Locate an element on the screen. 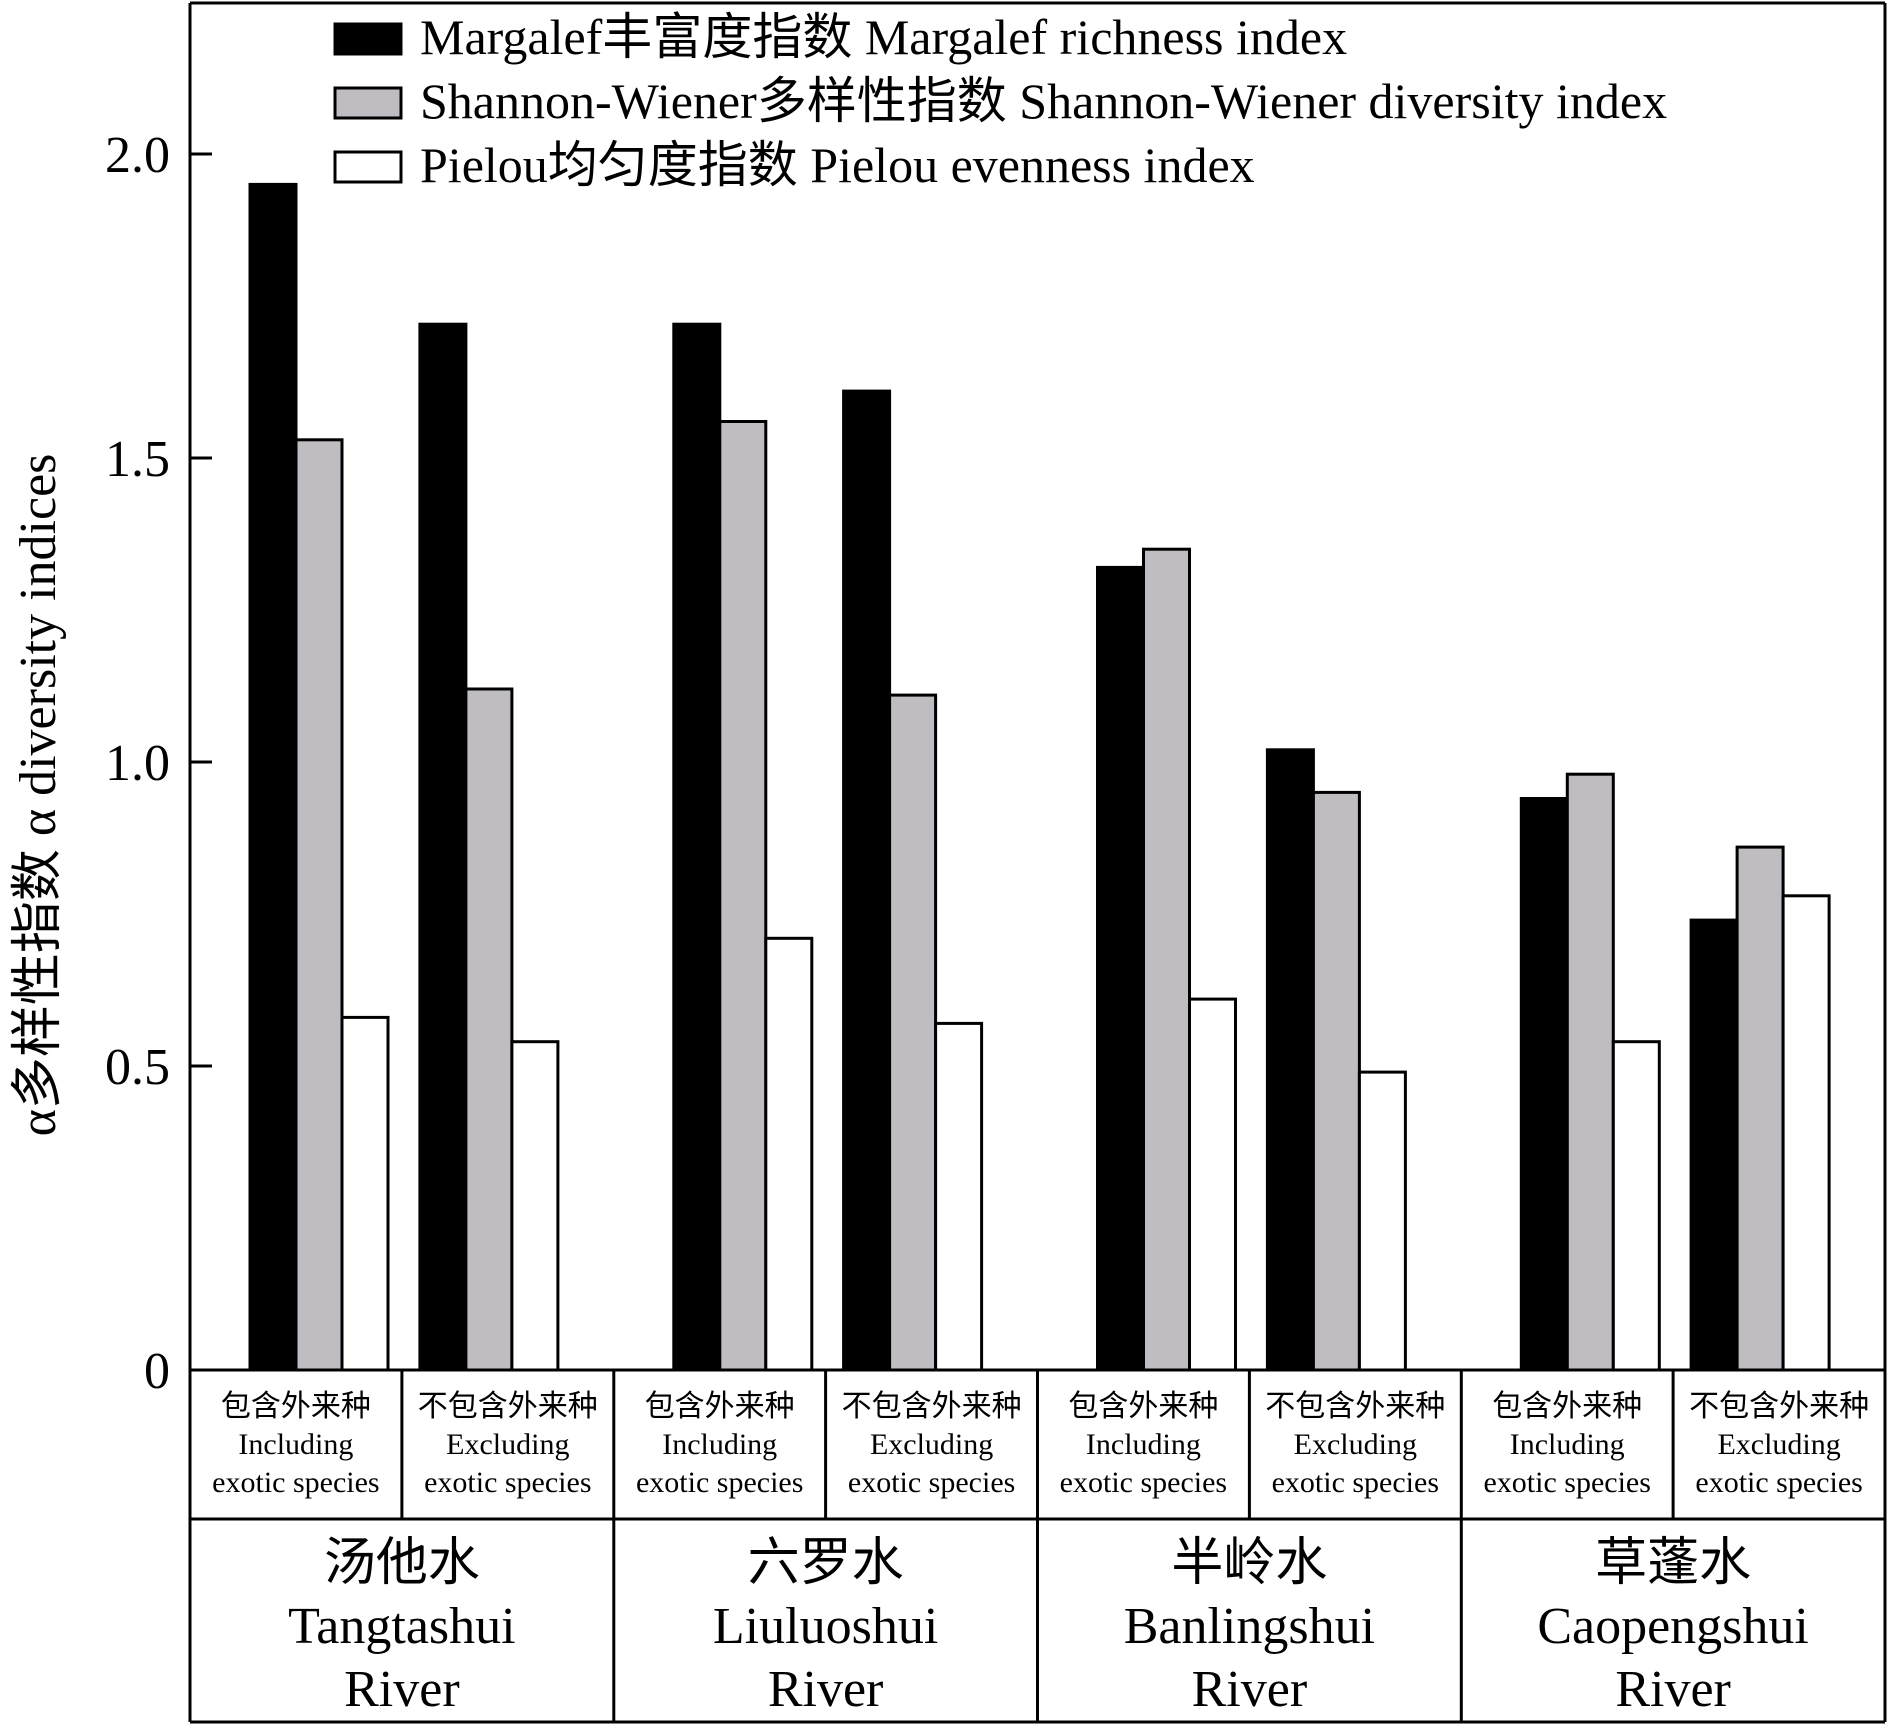  legend-label-series3: Pielou均匀度指数 Pielou evenness index is located at coordinates (837, 165).